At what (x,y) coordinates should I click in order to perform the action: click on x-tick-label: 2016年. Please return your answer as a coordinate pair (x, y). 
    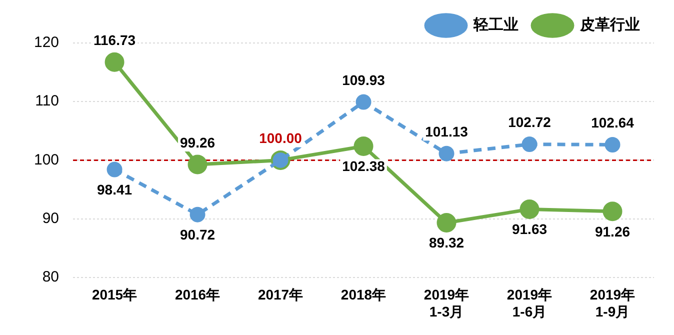
    Looking at the image, I should click on (197, 294).